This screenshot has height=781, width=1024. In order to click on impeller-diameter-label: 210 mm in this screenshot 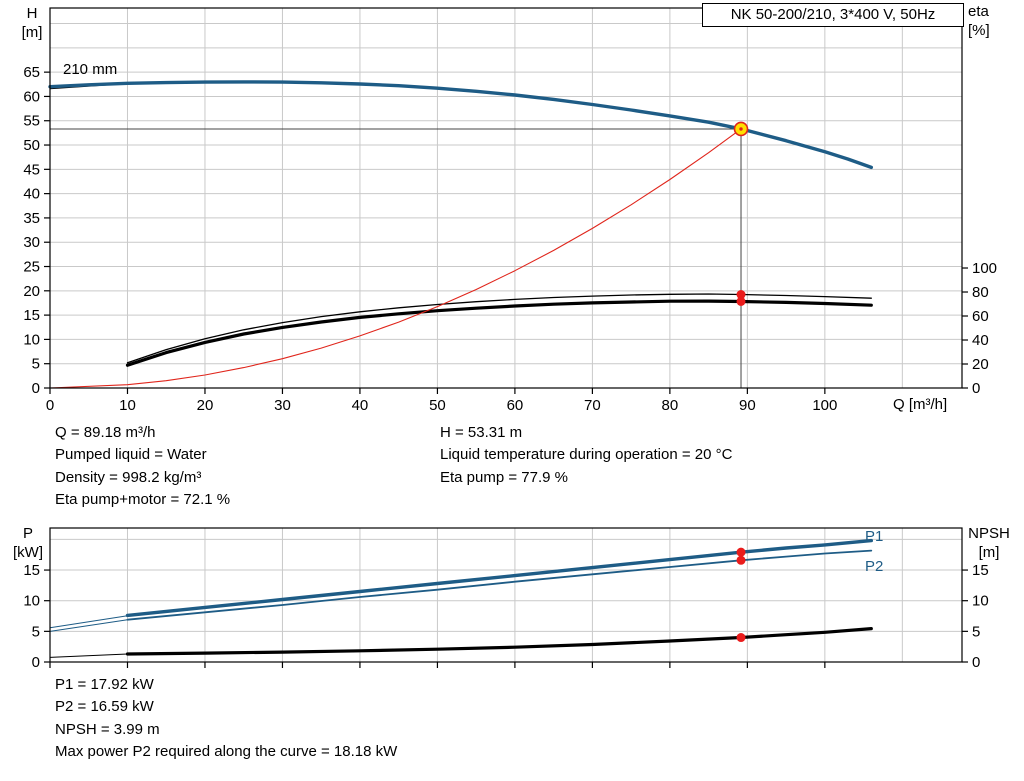, I will do `click(90, 69)`.